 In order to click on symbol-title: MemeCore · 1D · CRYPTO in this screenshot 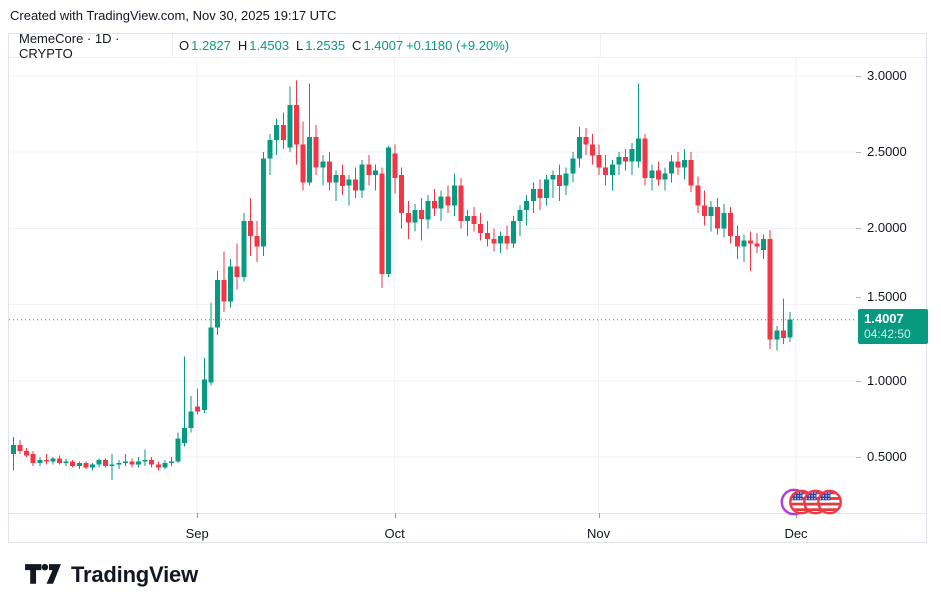, I will do `click(91, 46)`.